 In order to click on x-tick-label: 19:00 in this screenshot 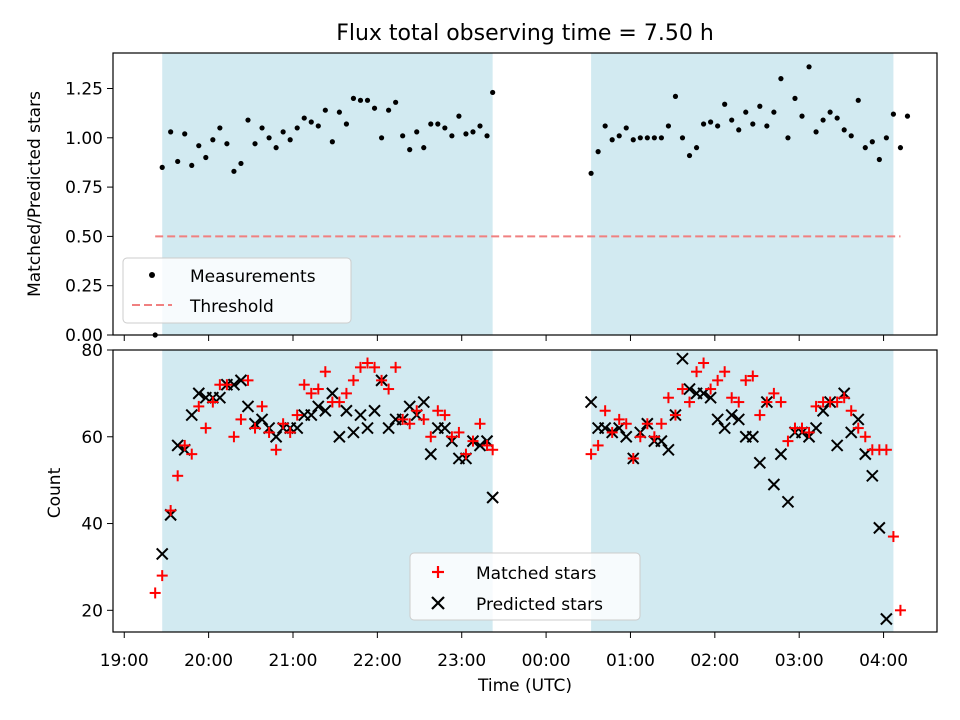, I will do `click(124, 661)`.